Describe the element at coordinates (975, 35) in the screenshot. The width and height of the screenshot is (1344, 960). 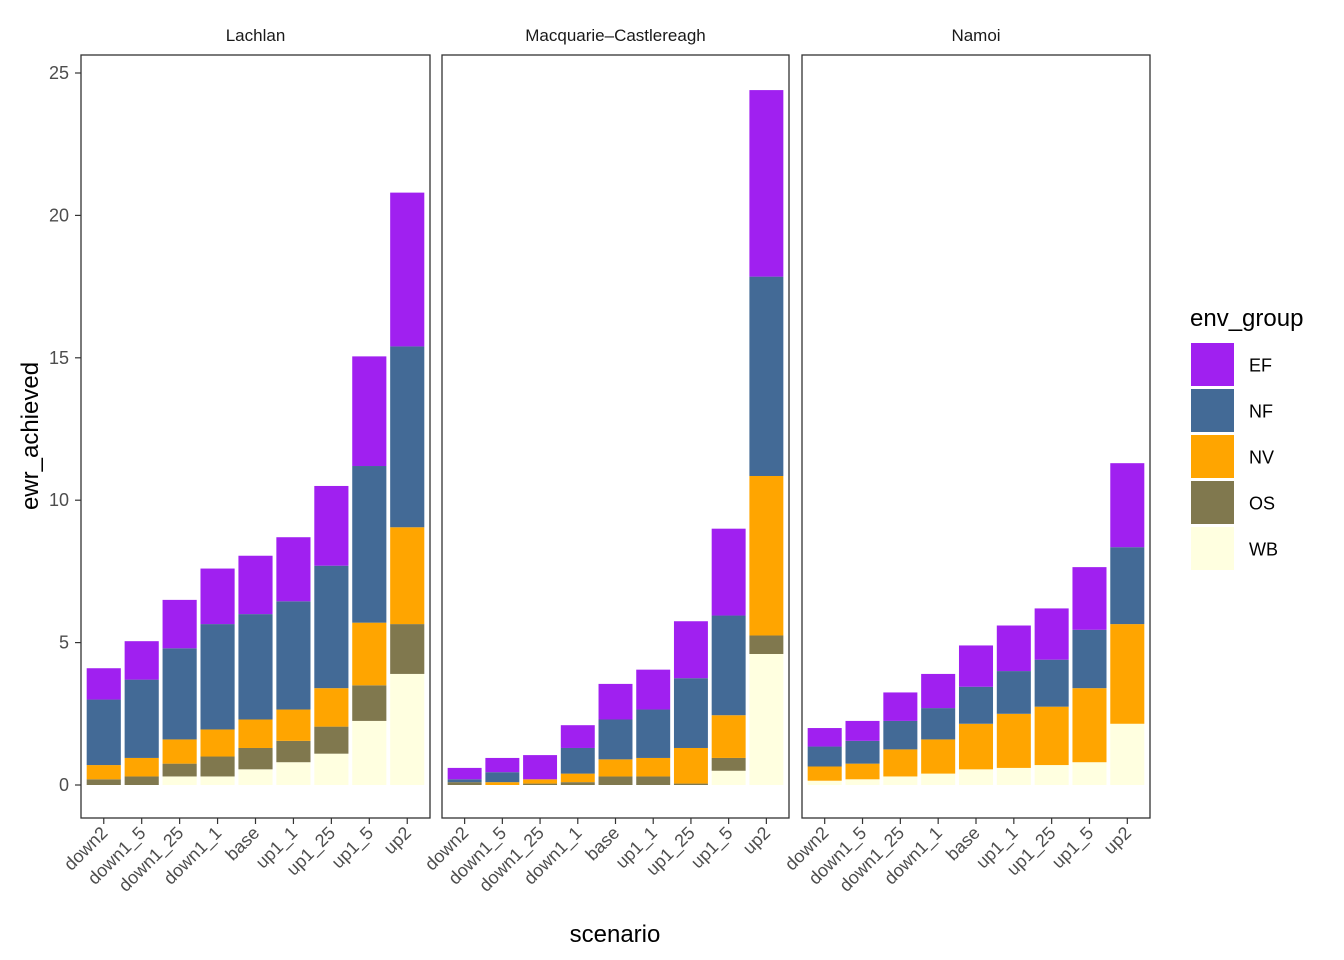
I see `facet-title: Namoi` at that location.